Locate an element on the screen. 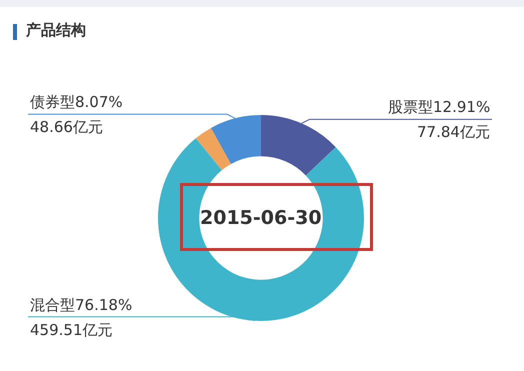 The height and width of the screenshot is (371, 524). chart-title: 产品结构 is located at coordinates (56, 30).